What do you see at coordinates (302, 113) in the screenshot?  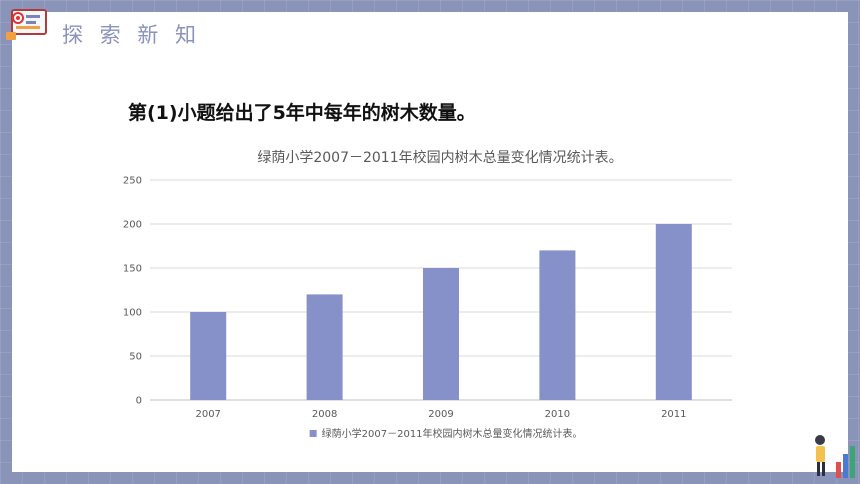 I see `question-text: 第(1)小题给出了5年中每年的树木数量。` at bounding box center [302, 113].